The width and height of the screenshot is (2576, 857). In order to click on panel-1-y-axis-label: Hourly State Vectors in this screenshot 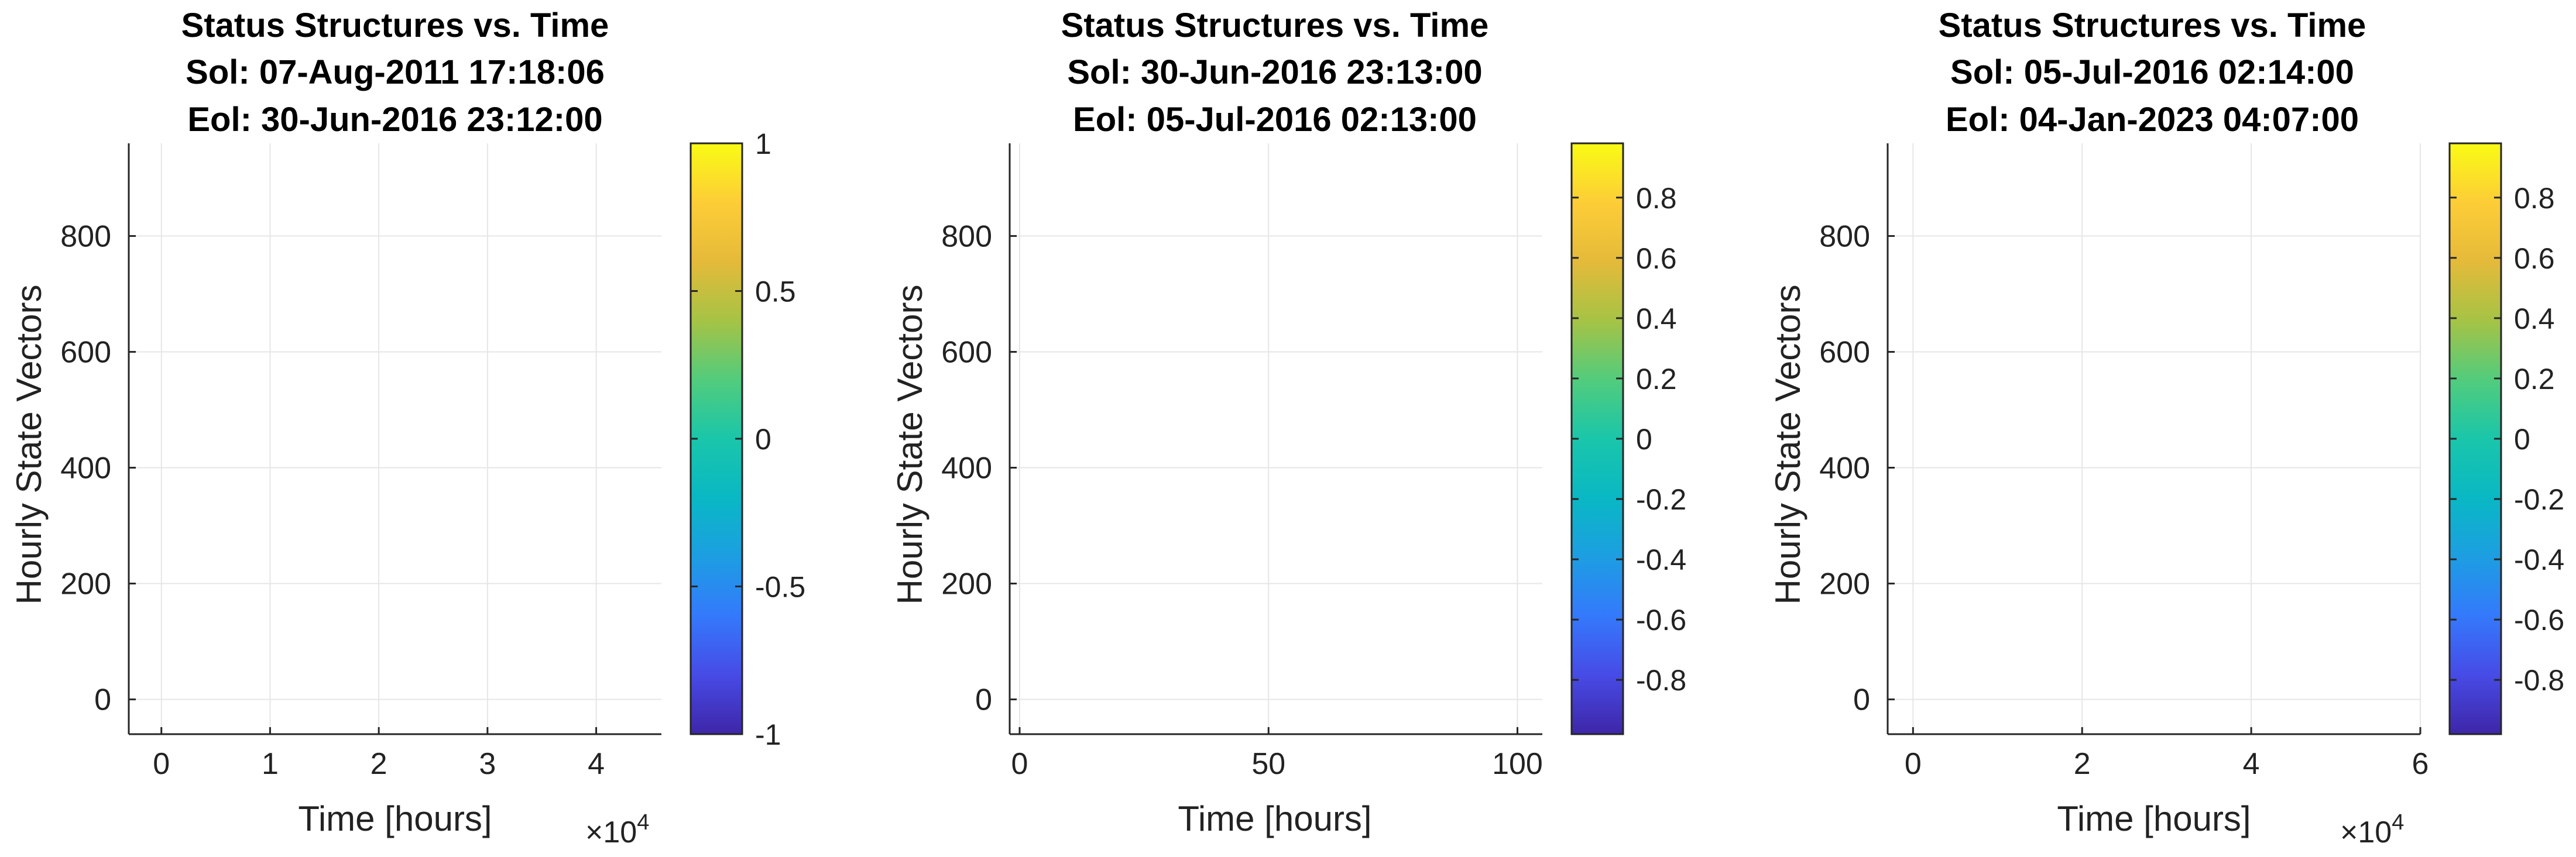, I will do `click(29, 445)`.